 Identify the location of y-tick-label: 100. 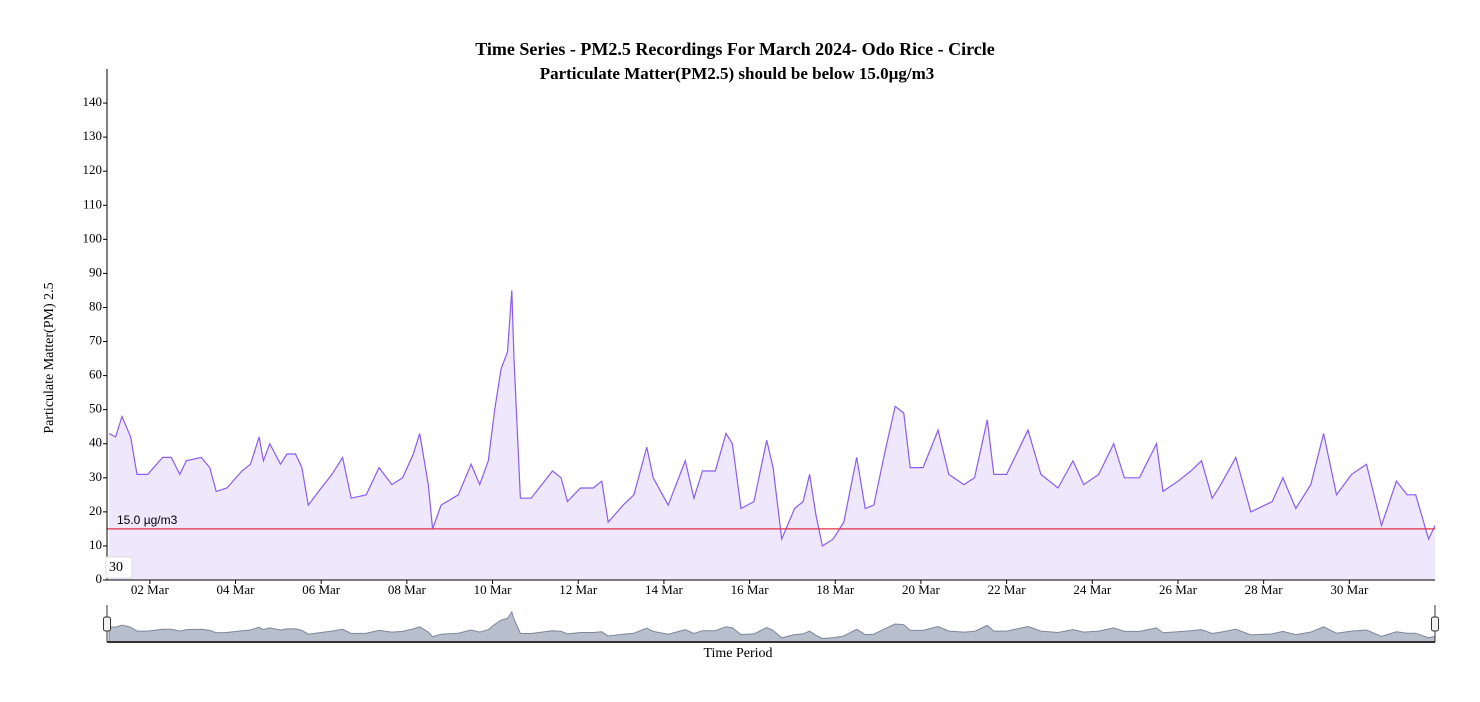
(93, 237).